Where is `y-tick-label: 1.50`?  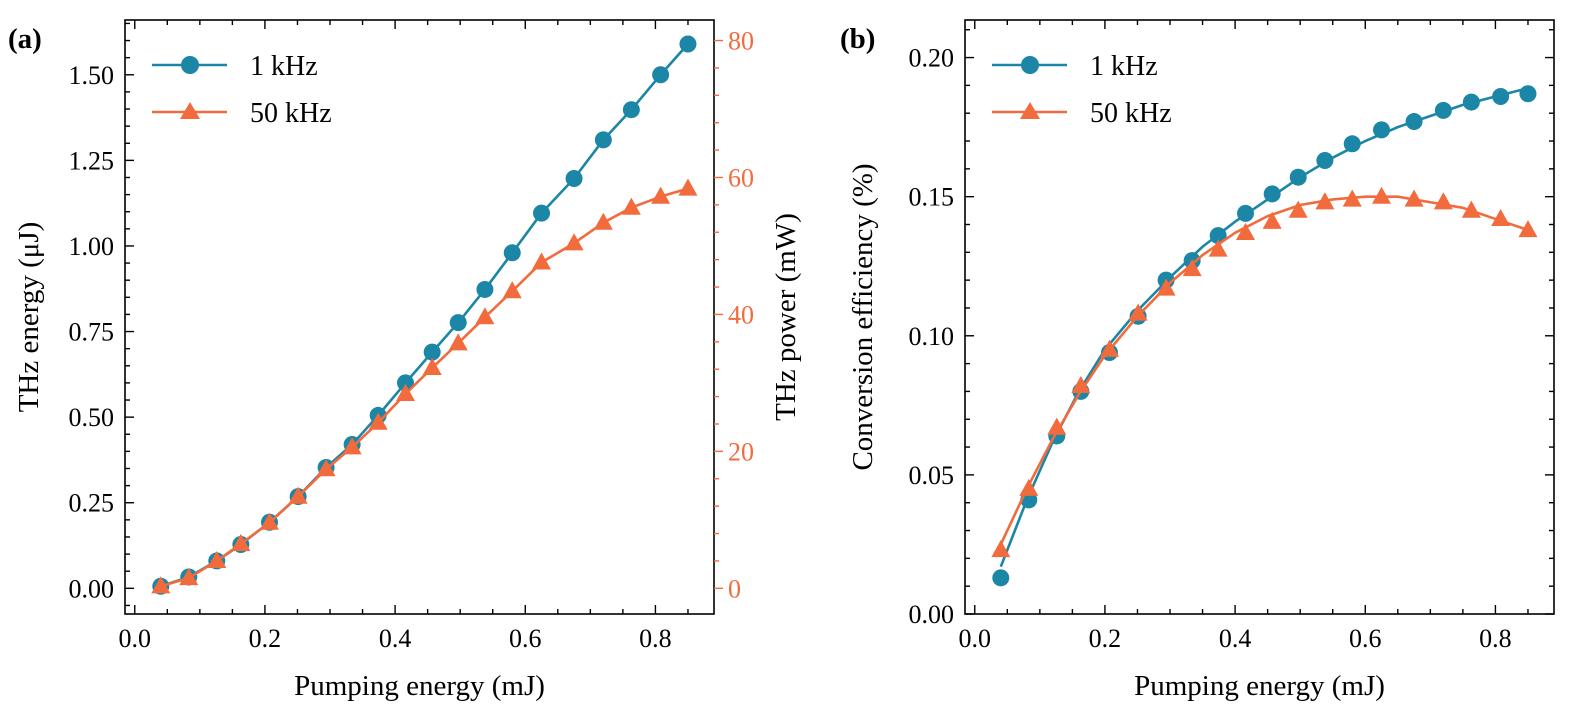
y-tick-label: 1.50 is located at coordinates (92, 75).